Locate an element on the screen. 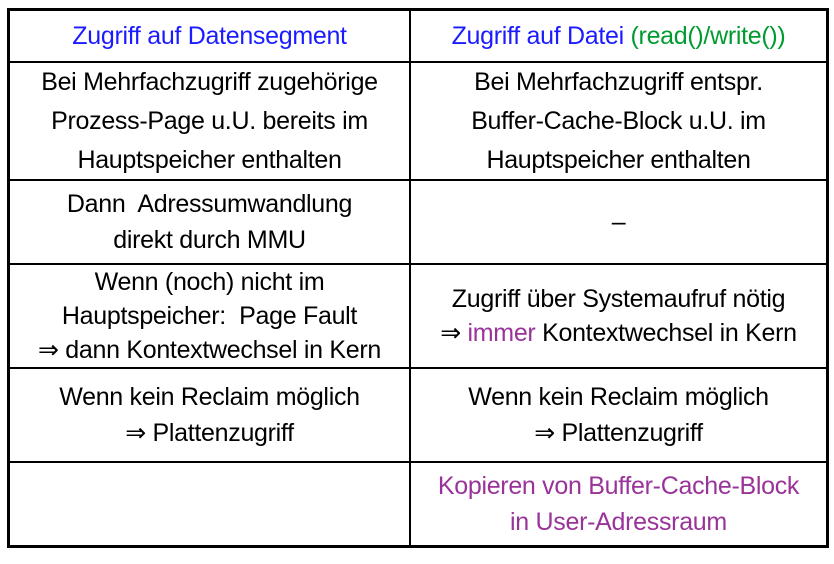 The height and width of the screenshot is (564, 834). cell-line: Buffer-Cache-Block u.U. im is located at coordinates (618, 121).